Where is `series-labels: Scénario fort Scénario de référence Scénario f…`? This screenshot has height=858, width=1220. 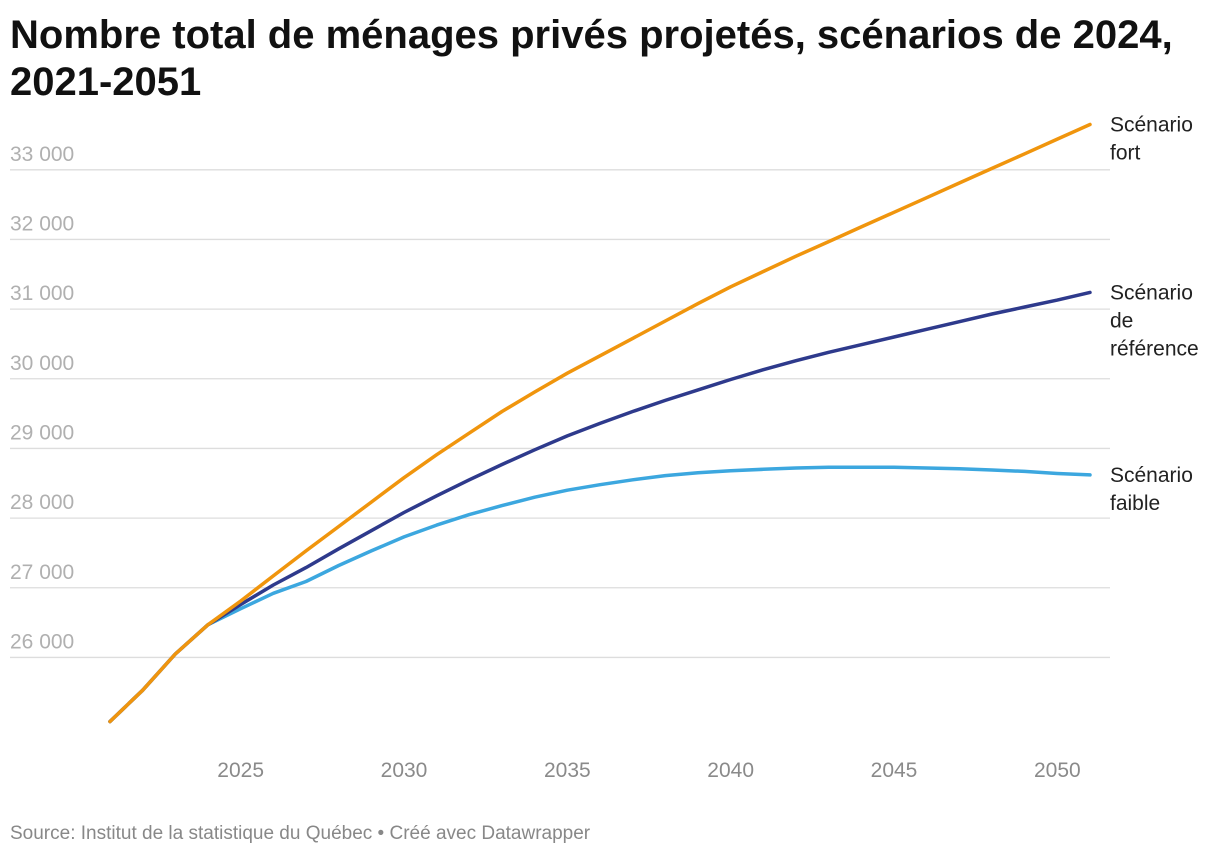 series-labels: Scénario fort Scénario de référence Scénario f… is located at coordinates (1154, 314).